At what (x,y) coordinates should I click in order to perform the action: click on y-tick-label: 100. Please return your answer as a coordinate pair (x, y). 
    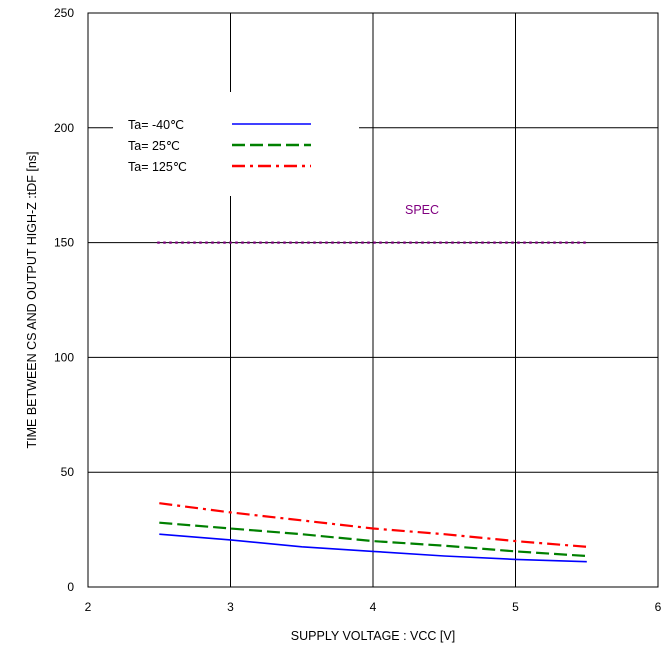
    Looking at the image, I should click on (64, 357).